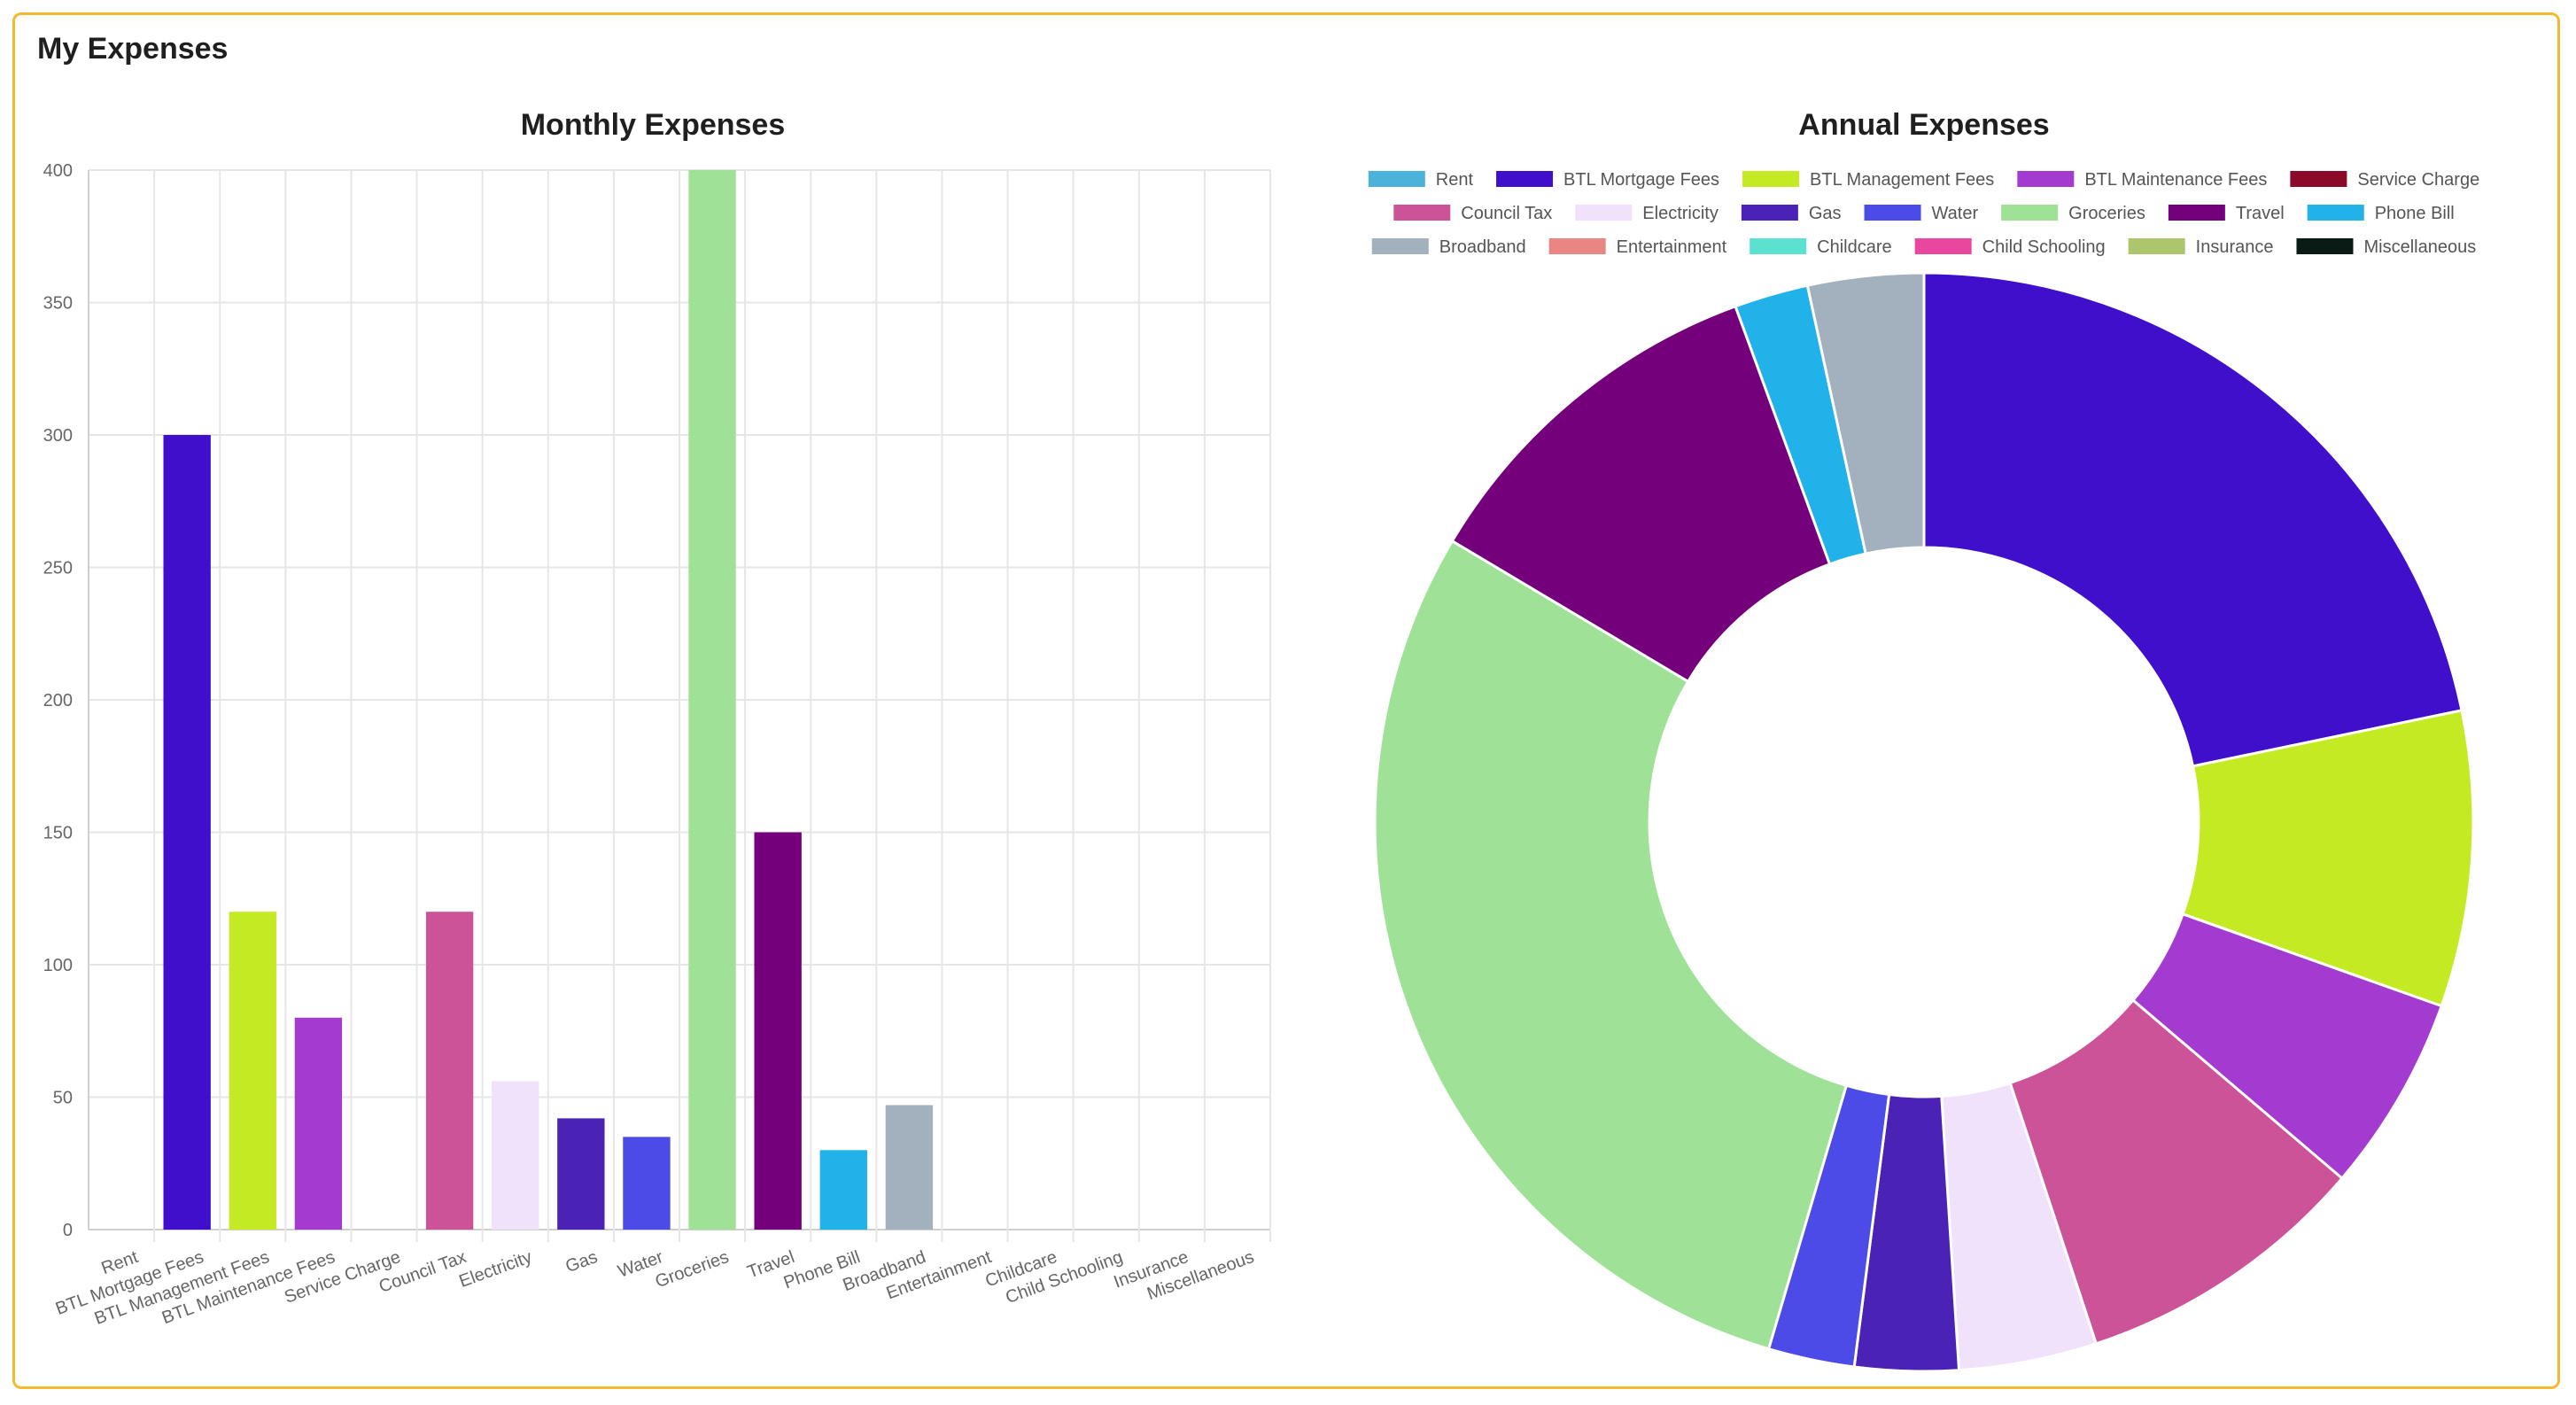 This screenshot has width=2576, height=1405. Describe the element at coordinates (1825, 213) in the screenshot. I see `legend-label: Gas` at that location.